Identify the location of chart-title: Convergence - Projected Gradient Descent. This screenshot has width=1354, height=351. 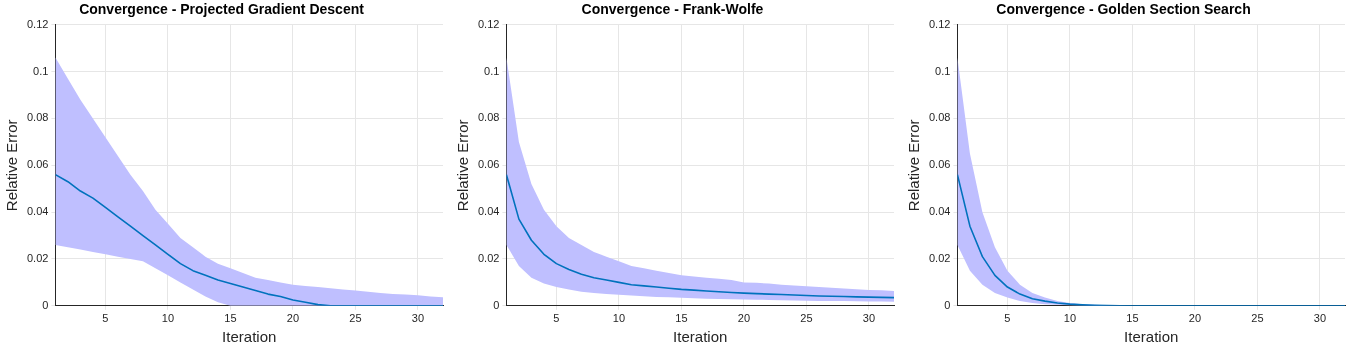
(222, 9).